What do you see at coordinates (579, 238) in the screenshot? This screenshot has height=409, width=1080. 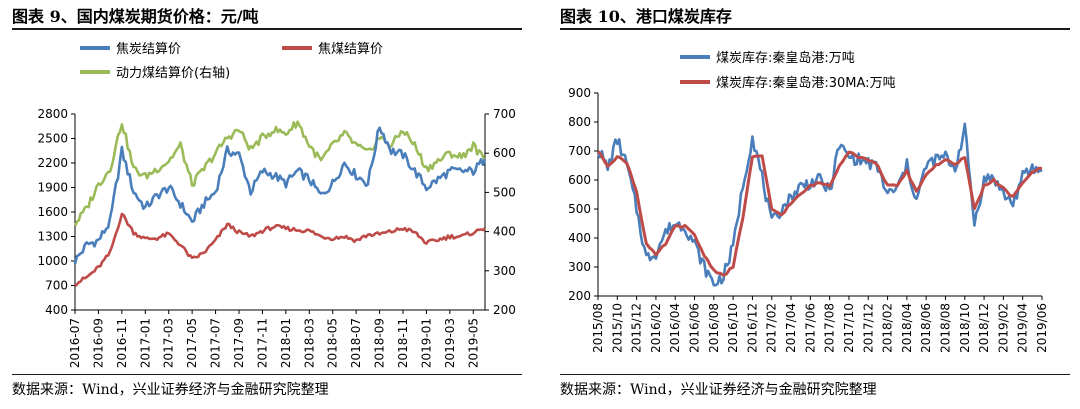 I see `y-tick-label: 400` at bounding box center [579, 238].